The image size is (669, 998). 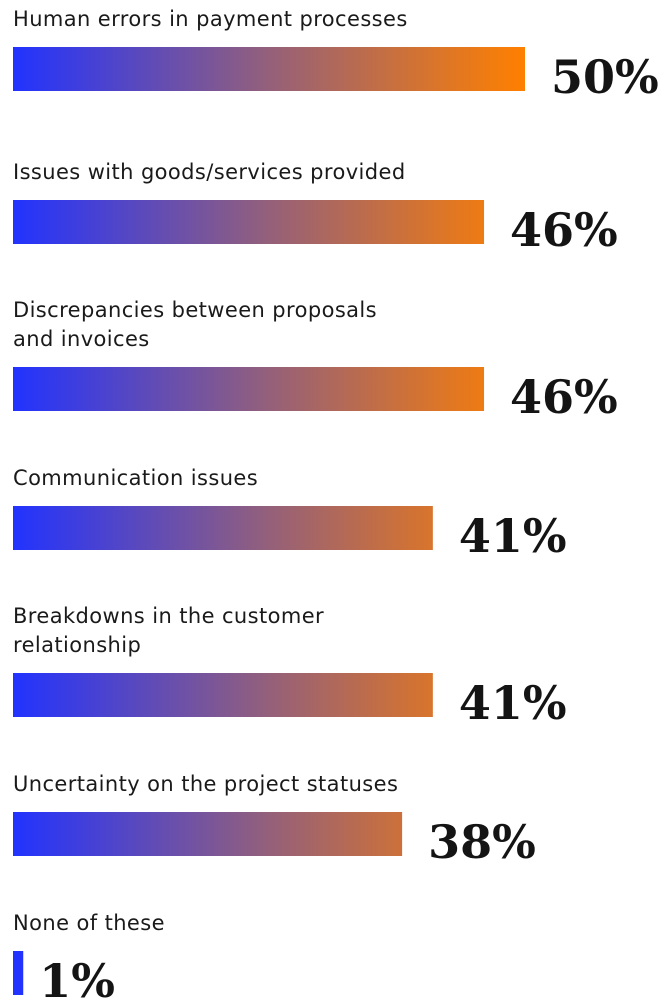 I want to click on category-label: Communication issues, so click(x=135, y=478).